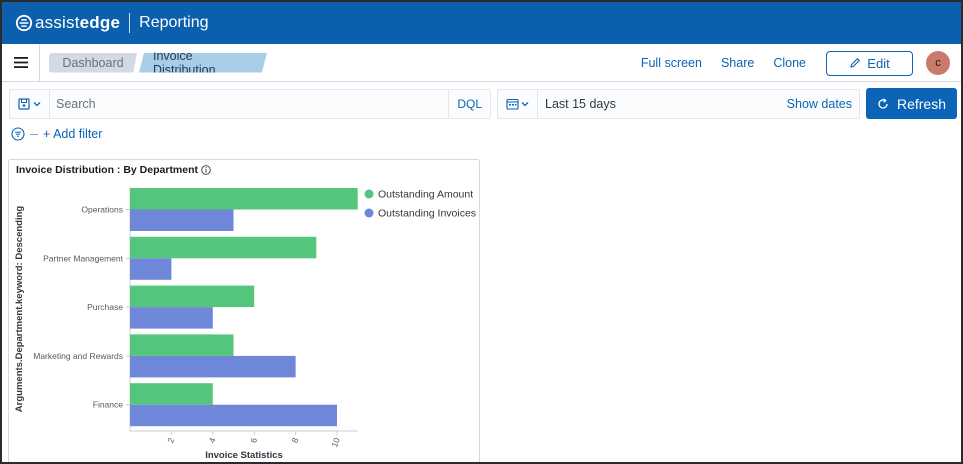 This screenshot has height=464, width=963. What do you see at coordinates (938, 63) in the screenshot?
I see `user-avatar: c` at bounding box center [938, 63].